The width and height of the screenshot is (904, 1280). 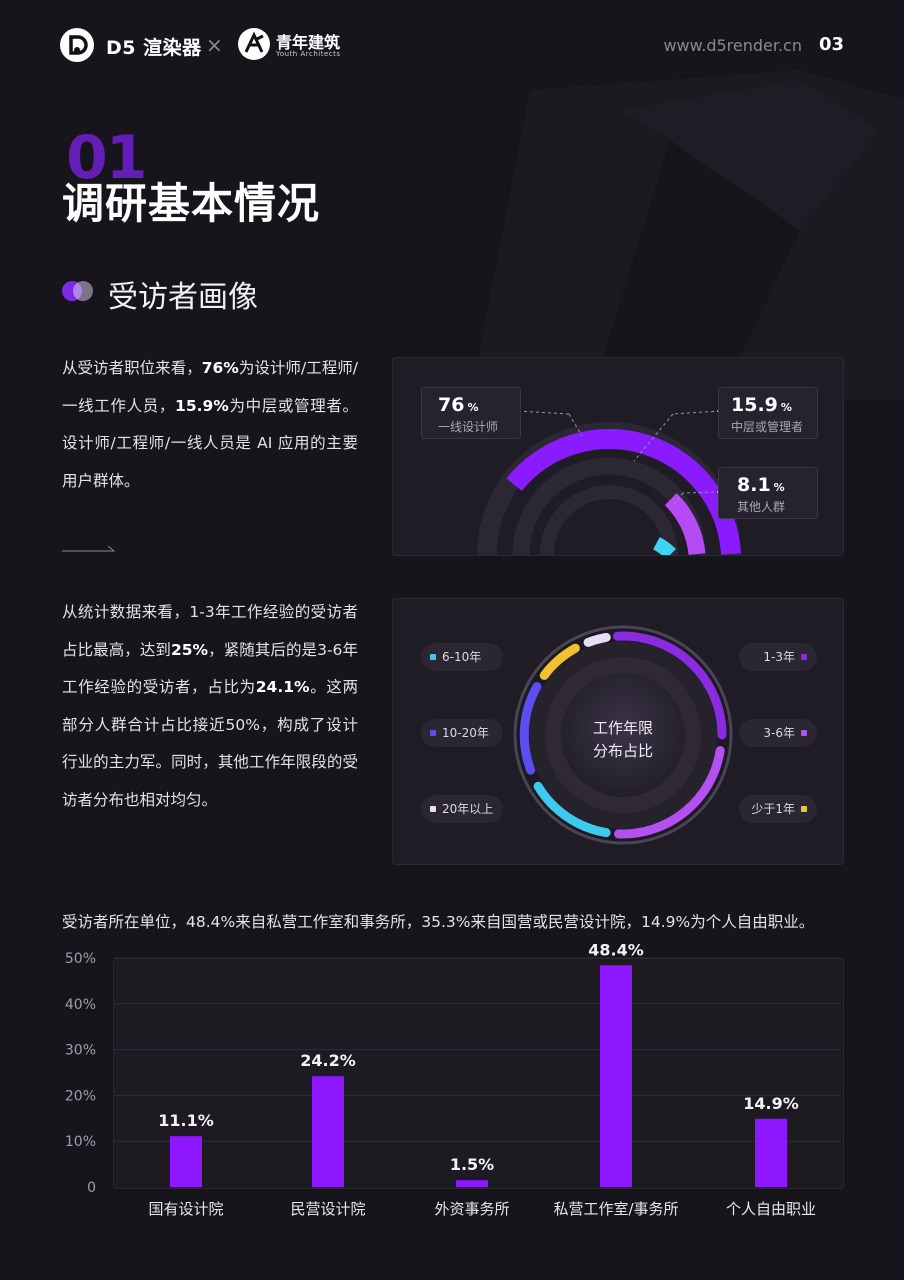 I want to click on y-tick-label: 40%, so click(x=80, y=1005).